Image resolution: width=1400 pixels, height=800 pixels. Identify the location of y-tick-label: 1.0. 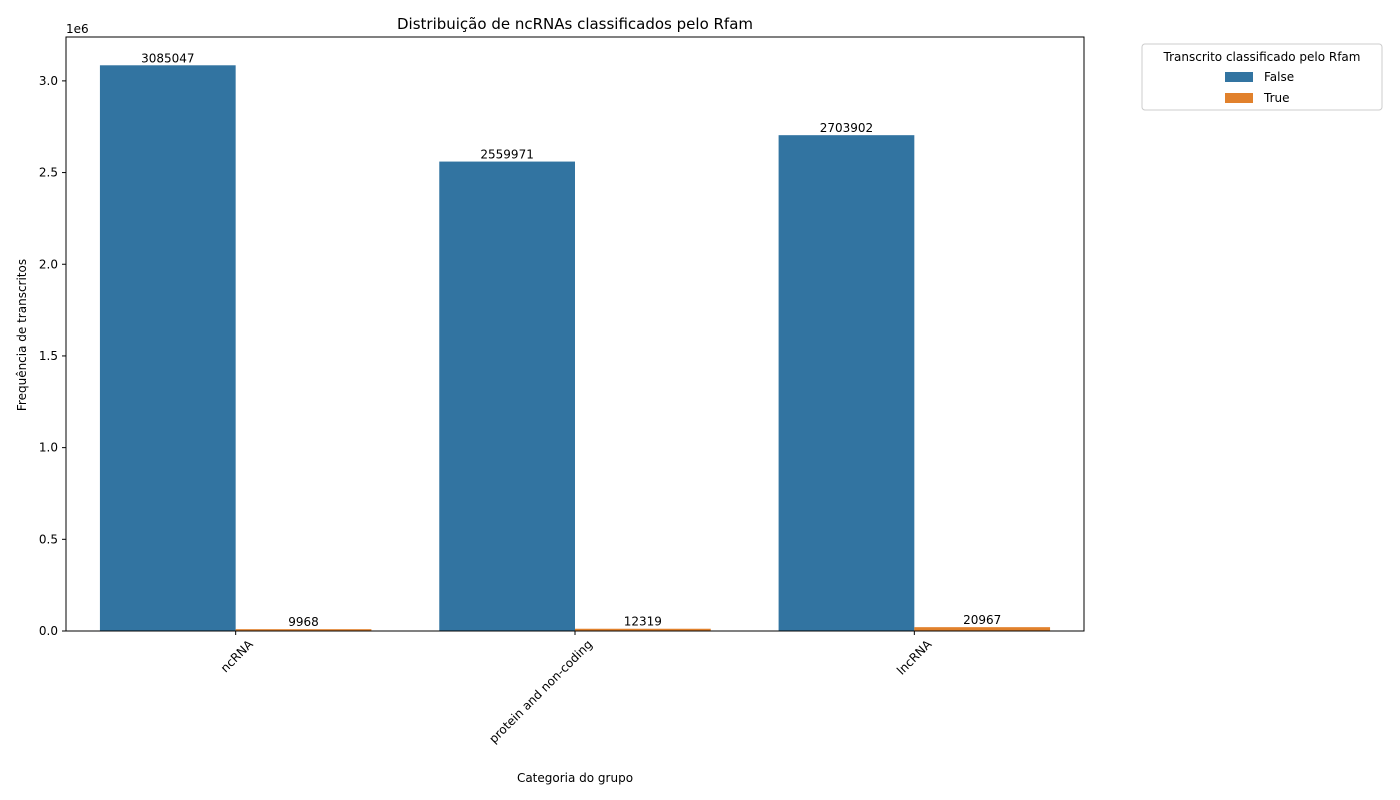
(48, 448).